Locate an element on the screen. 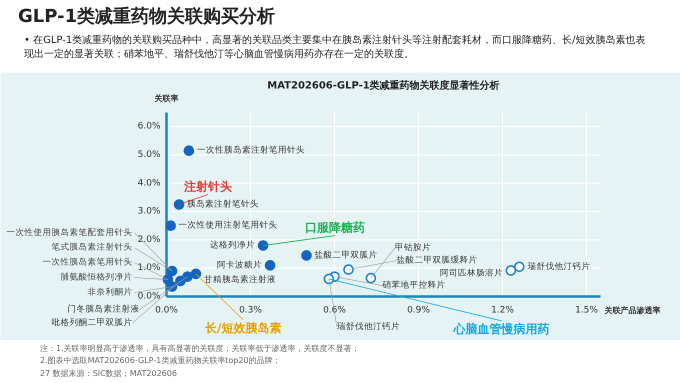  annotation: 甲钴胺片 is located at coordinates (412, 248).